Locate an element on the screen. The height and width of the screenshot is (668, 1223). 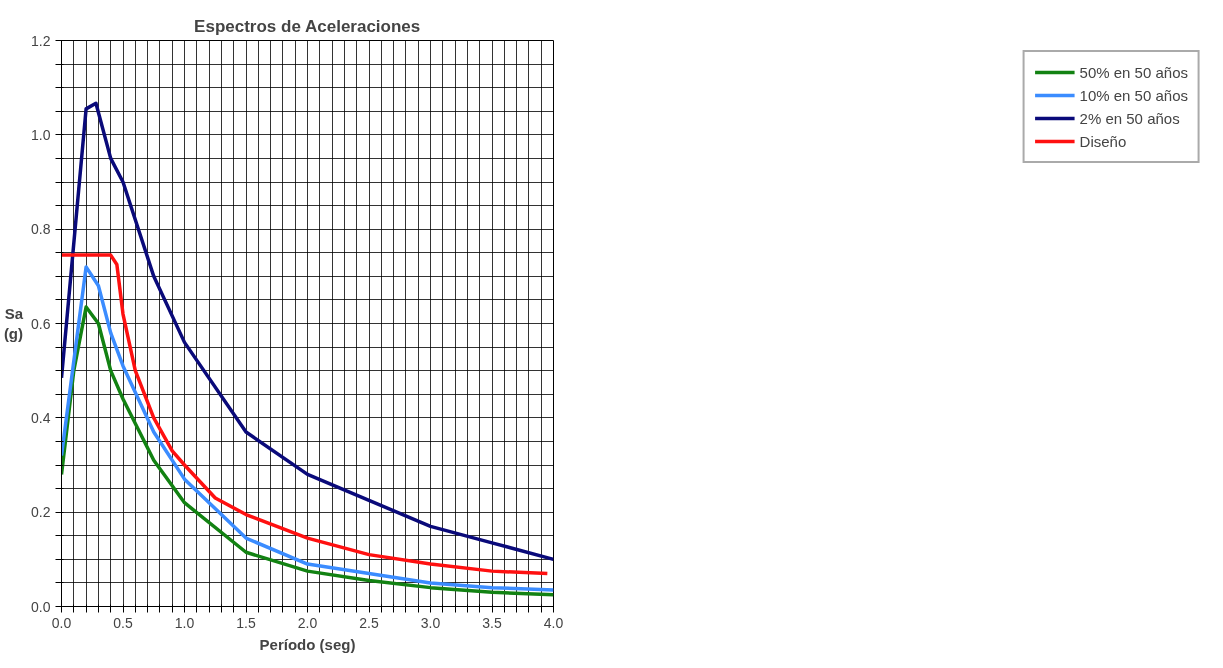
chart-title: Espectros de Aceleraciones is located at coordinates (307, 26).